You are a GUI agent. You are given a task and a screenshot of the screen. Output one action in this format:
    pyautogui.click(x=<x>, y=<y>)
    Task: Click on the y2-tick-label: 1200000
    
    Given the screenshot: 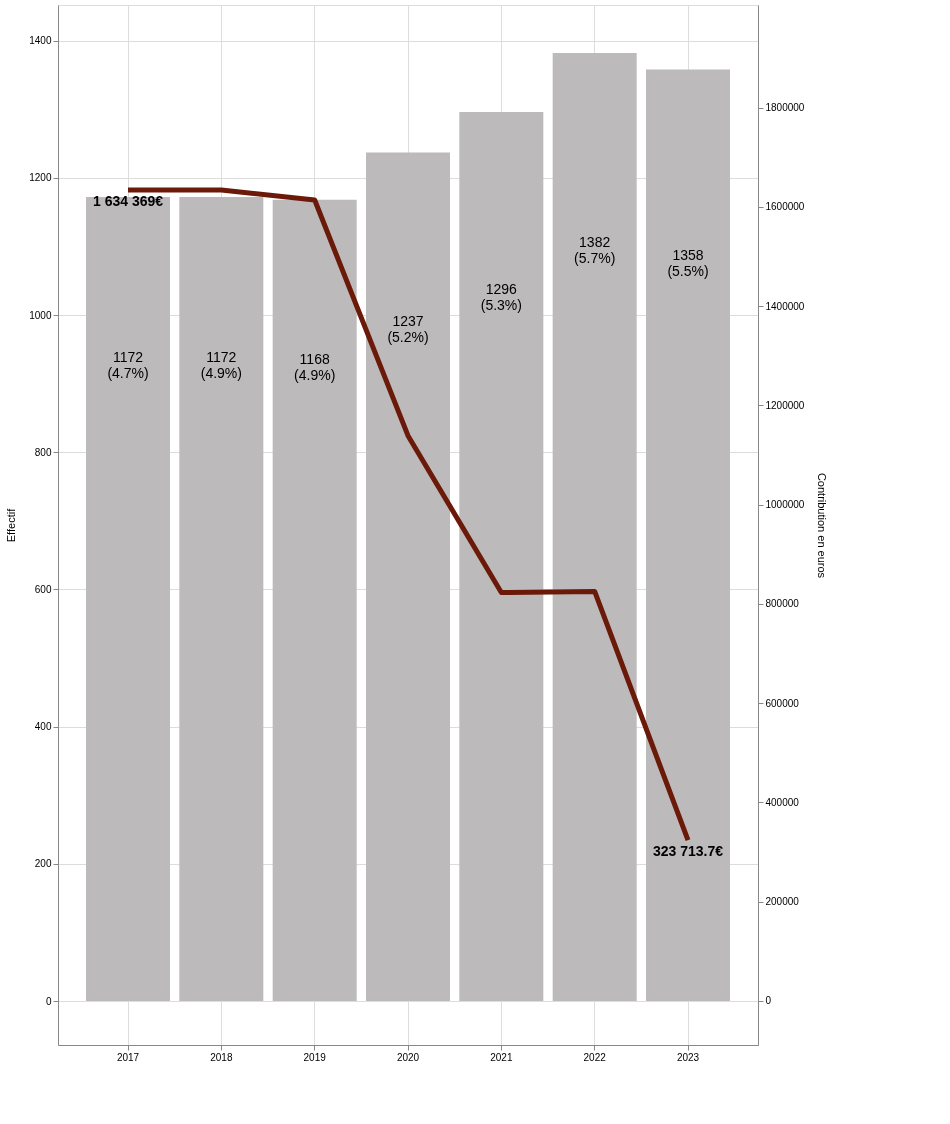 What is the action you would take?
    pyautogui.click(x=785, y=405)
    